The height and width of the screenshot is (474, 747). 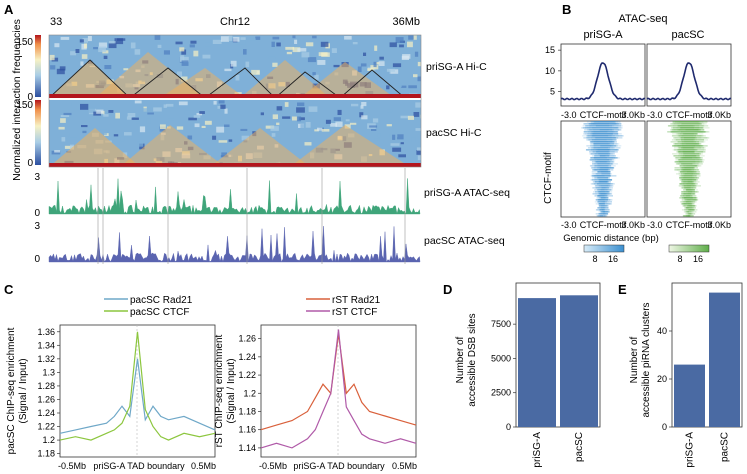 What do you see at coordinates (501, 393) in the screenshot?
I see `d-ytick-1: 2500` at bounding box center [501, 393].